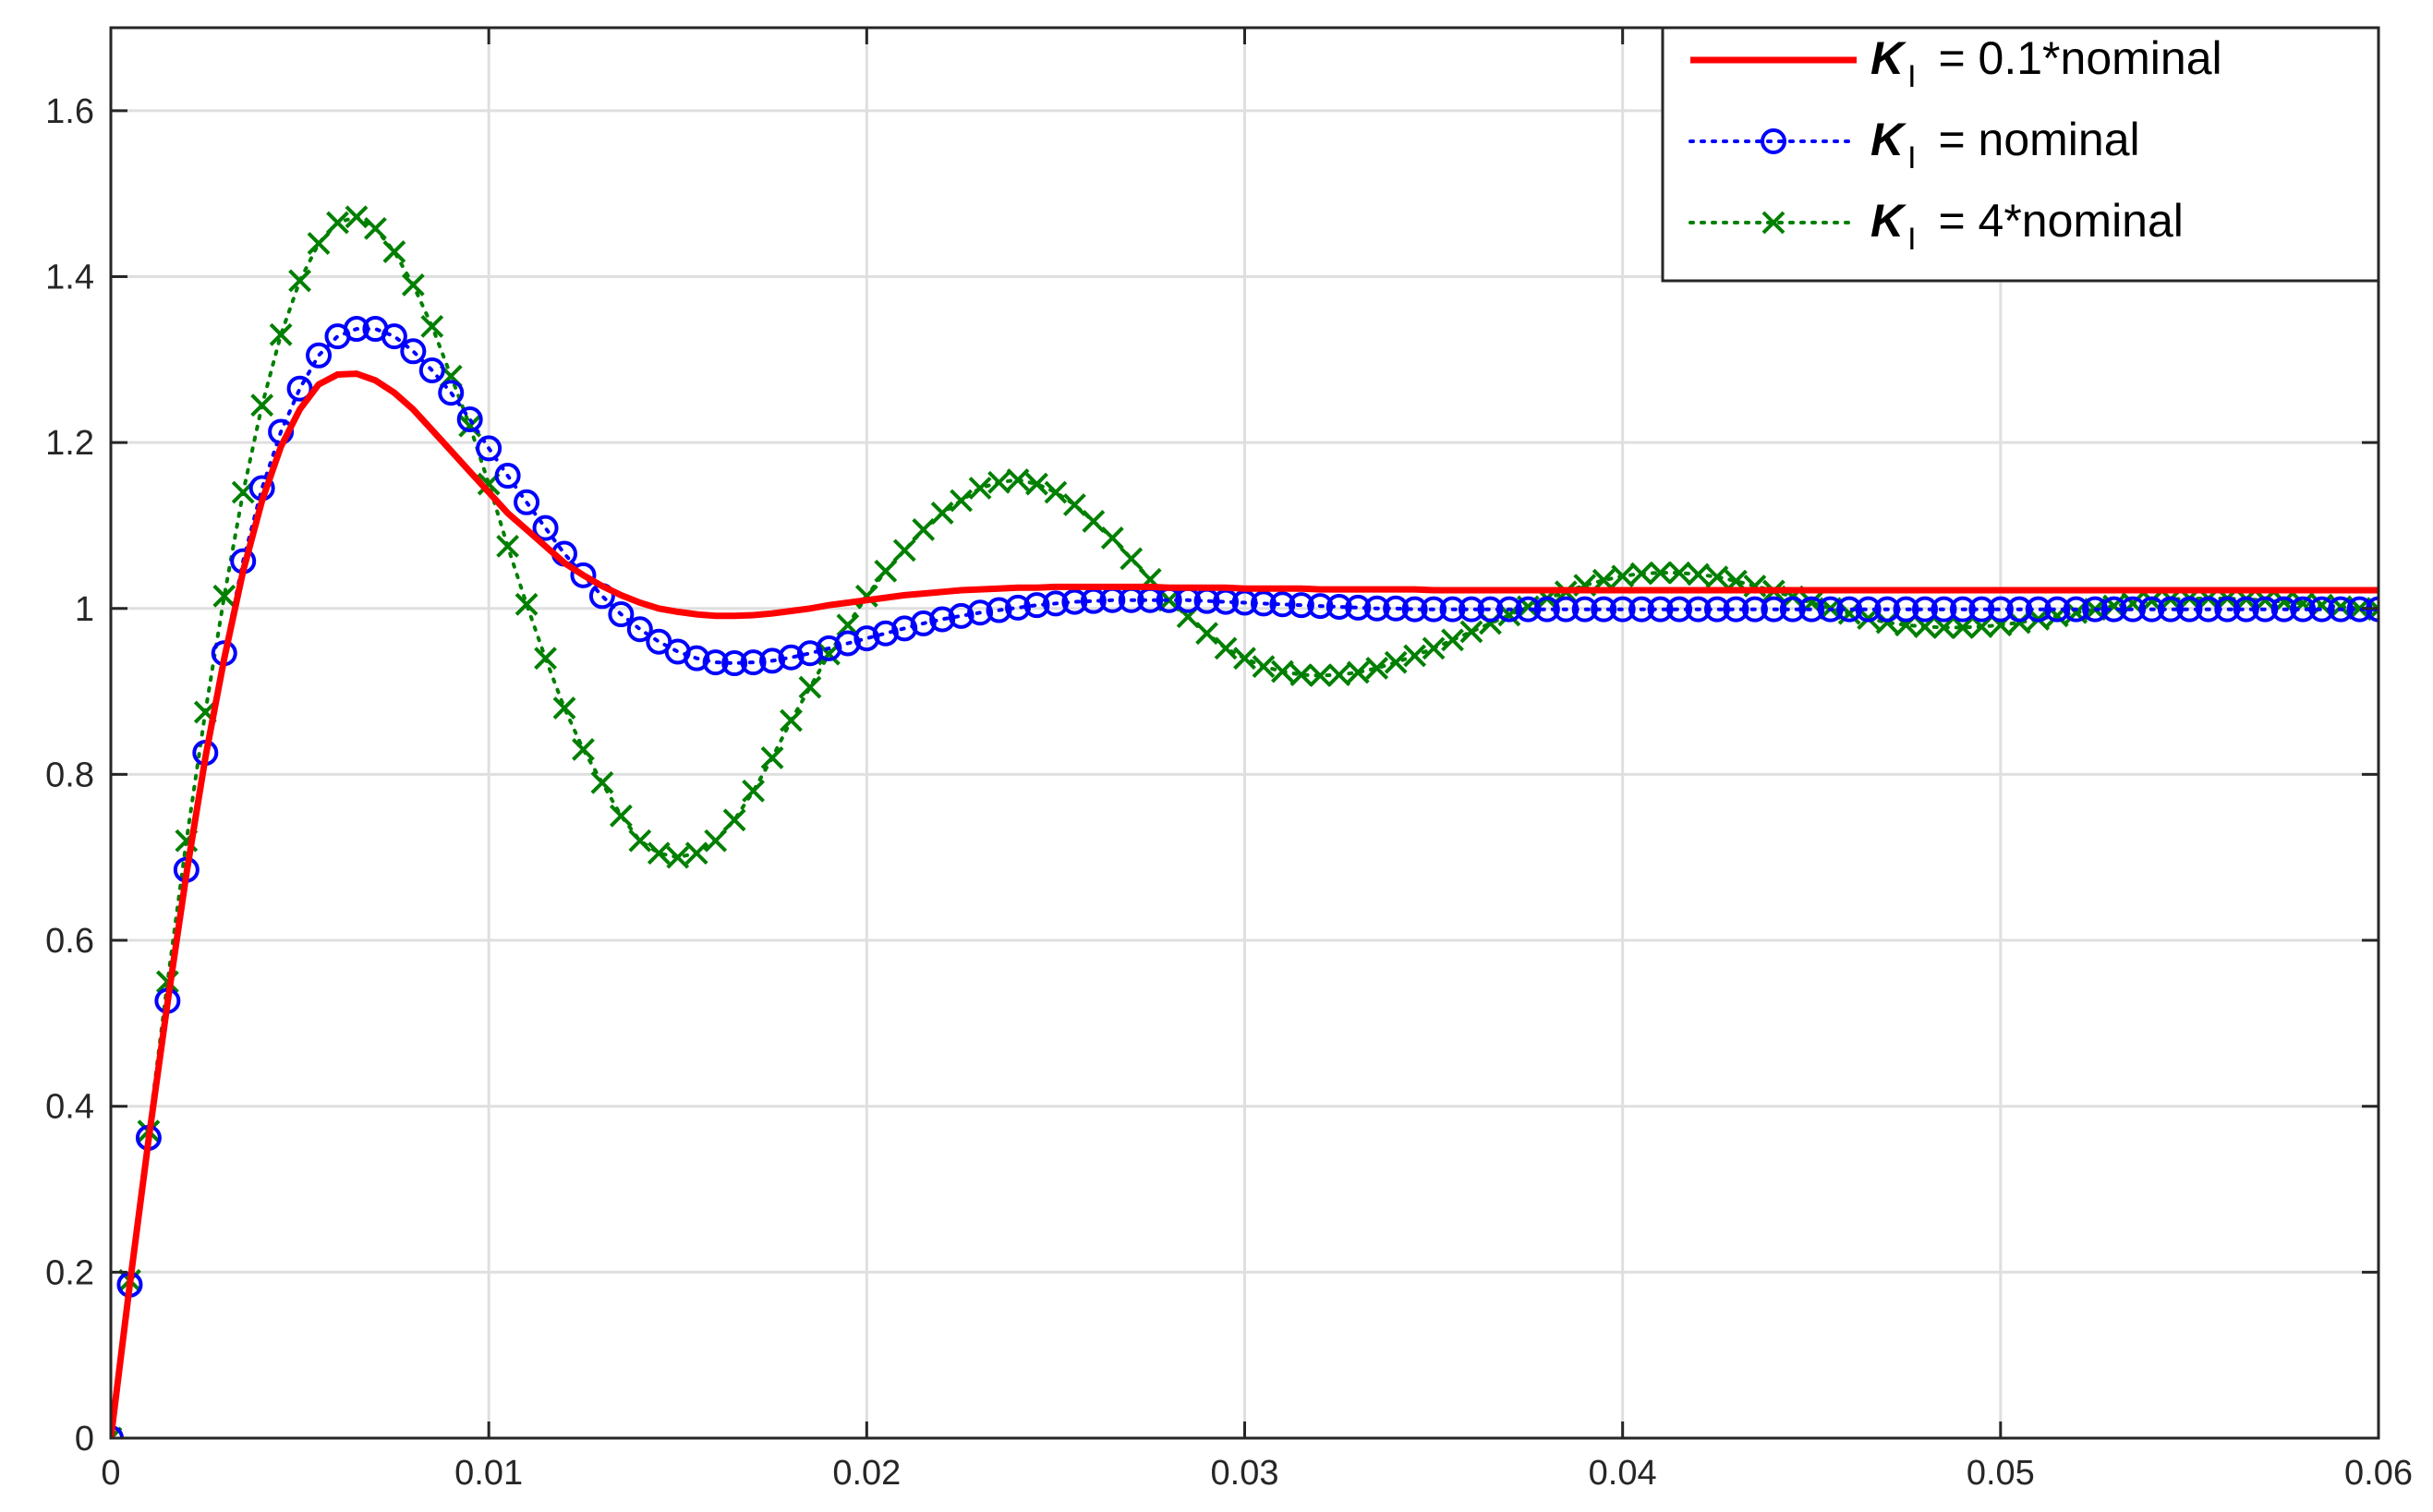  What do you see at coordinates (1773, 141) in the screenshot?
I see `legend-marker-circle` at bounding box center [1773, 141].